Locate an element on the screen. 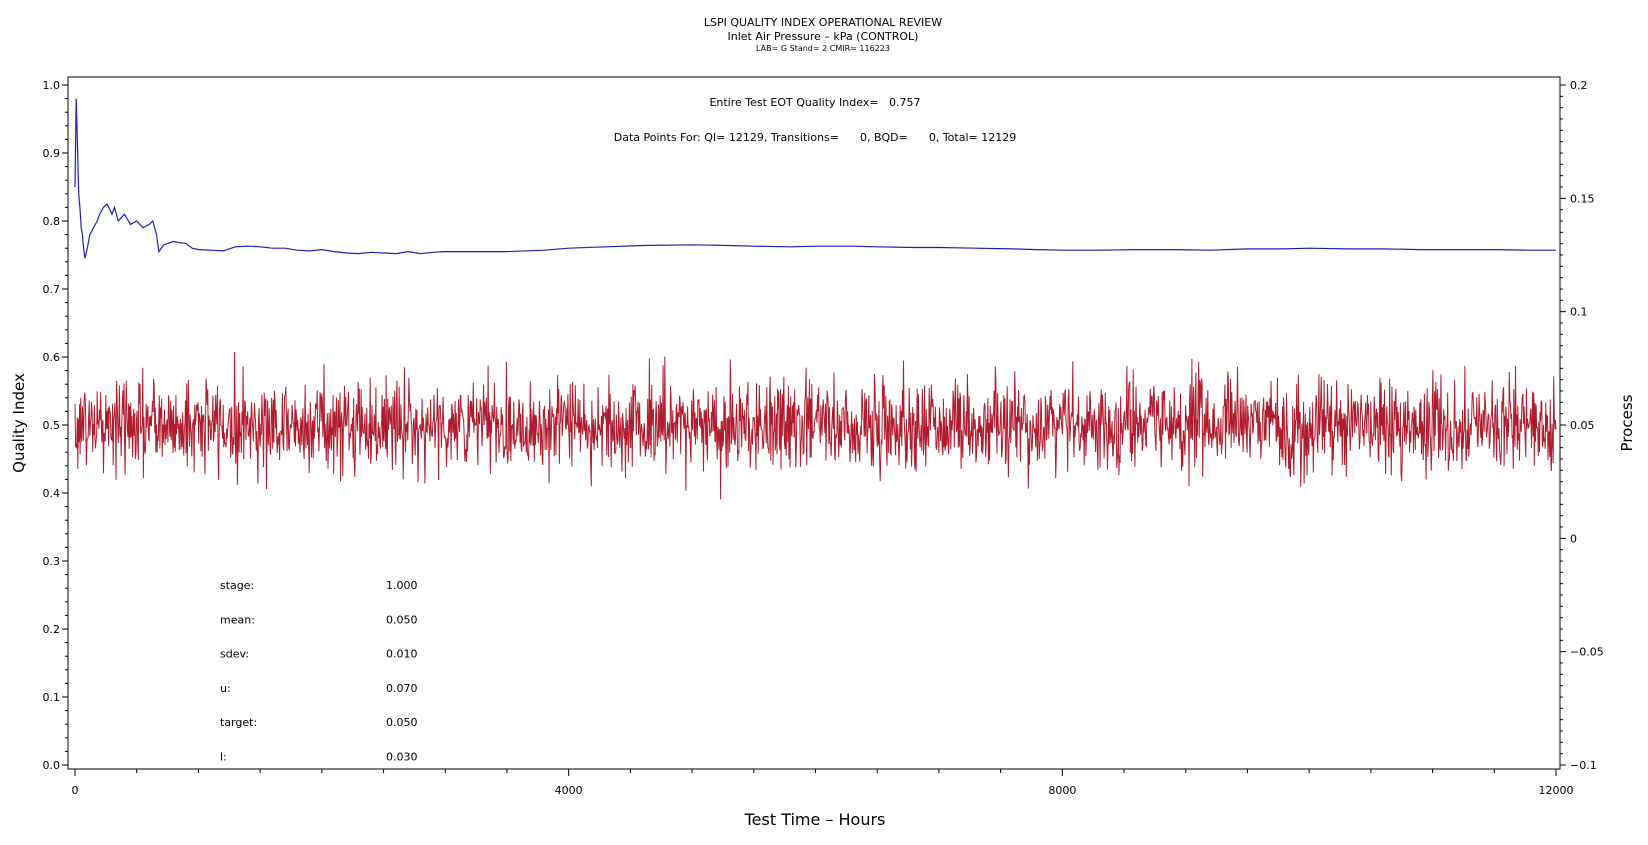 The width and height of the screenshot is (1648, 845). y-right-tick-label: 0.05 is located at coordinates (1582, 425).